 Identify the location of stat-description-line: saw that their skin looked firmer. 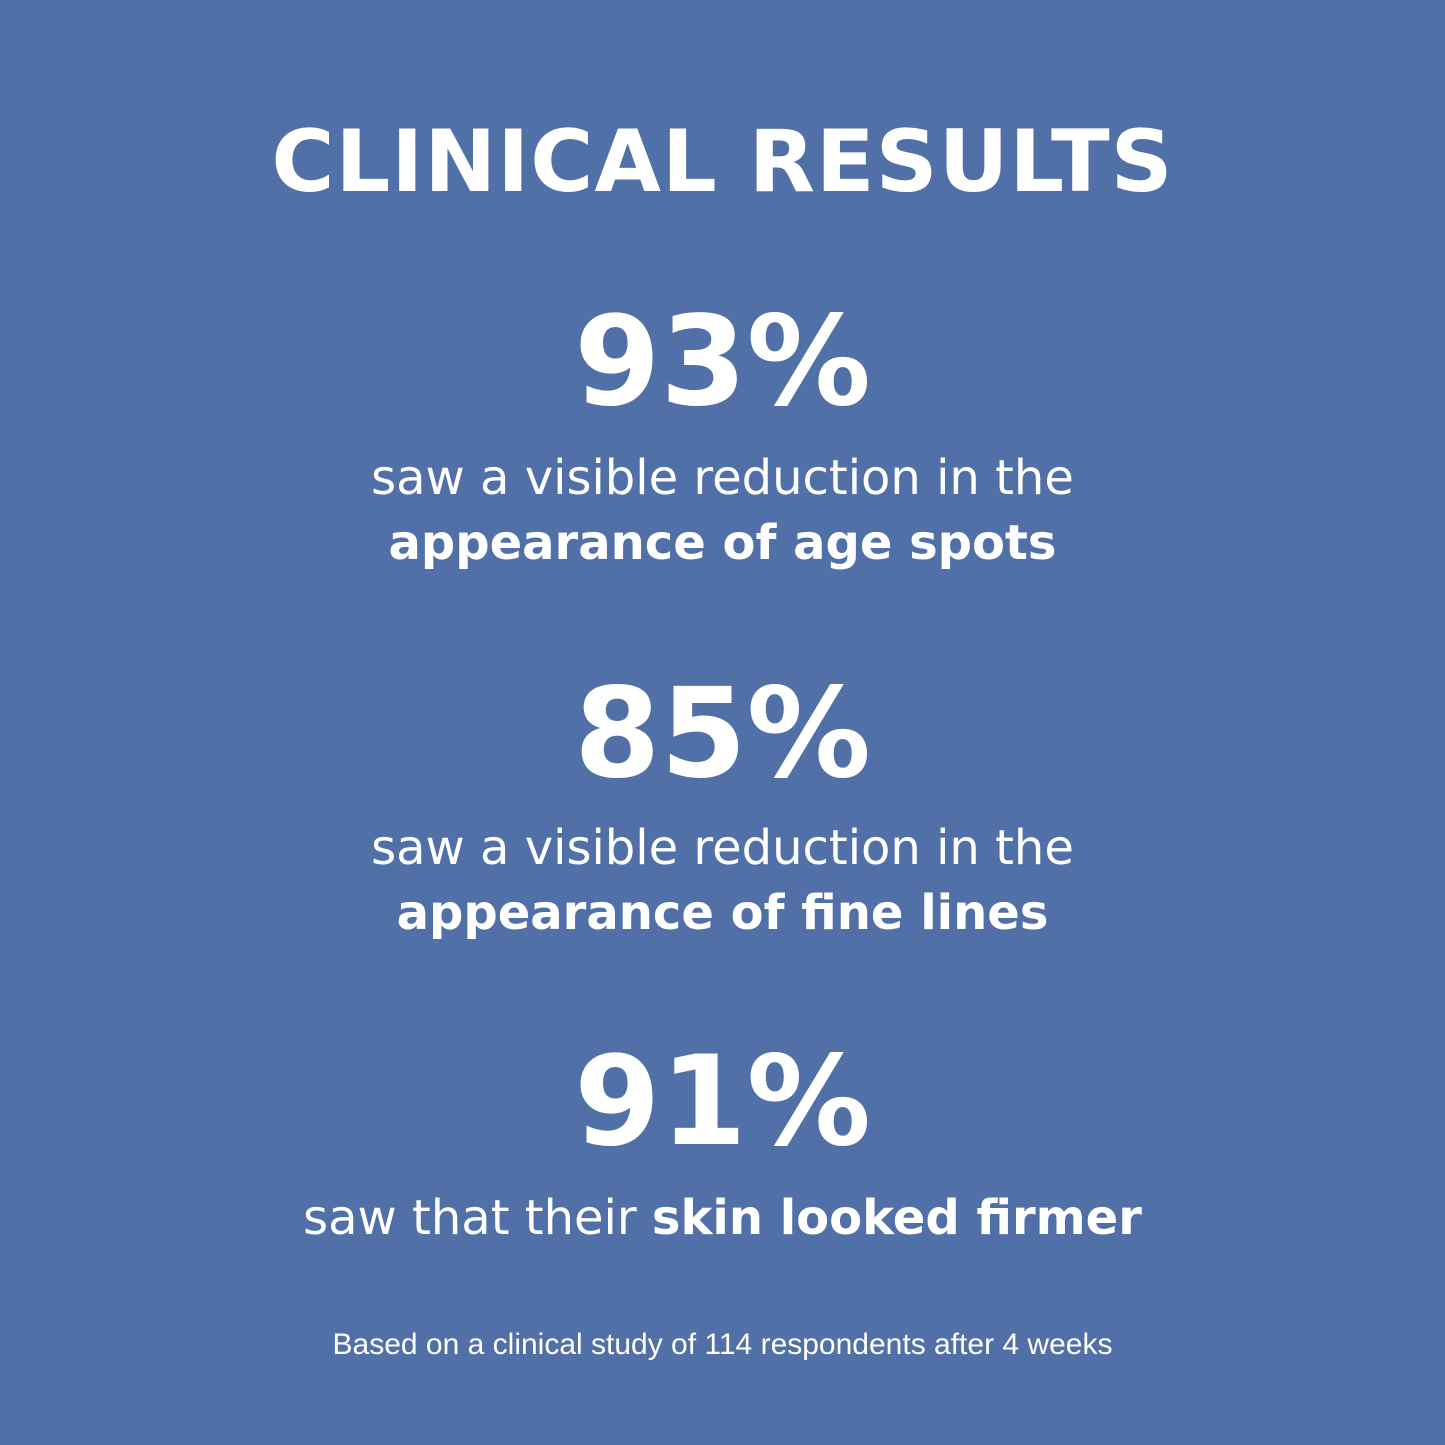
(722, 1218).